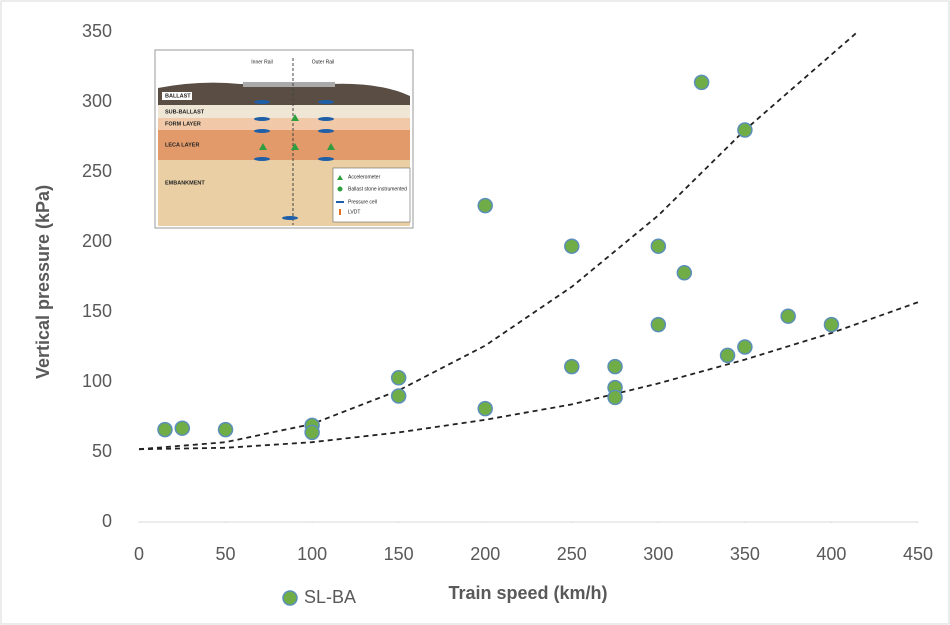 This screenshot has height=625, width=950. I want to click on inset-legend-label: Accelerometer, so click(364, 177).